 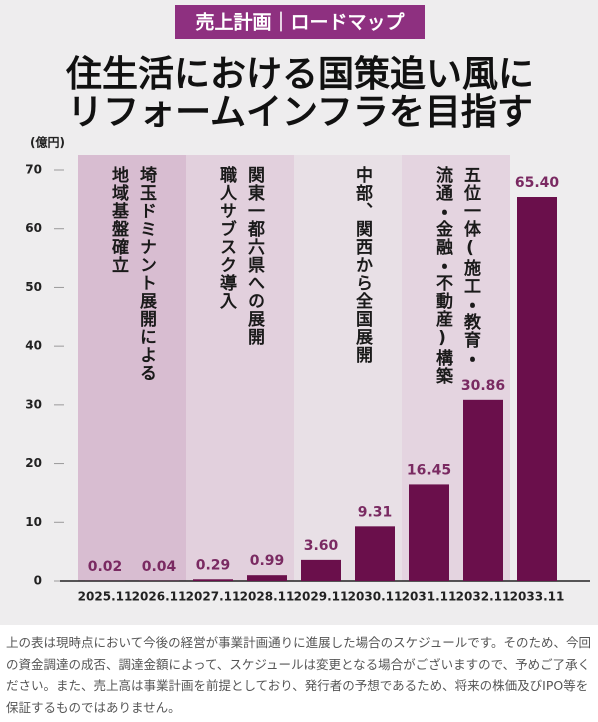 I want to click on value-label: 30.86, so click(x=483, y=386).